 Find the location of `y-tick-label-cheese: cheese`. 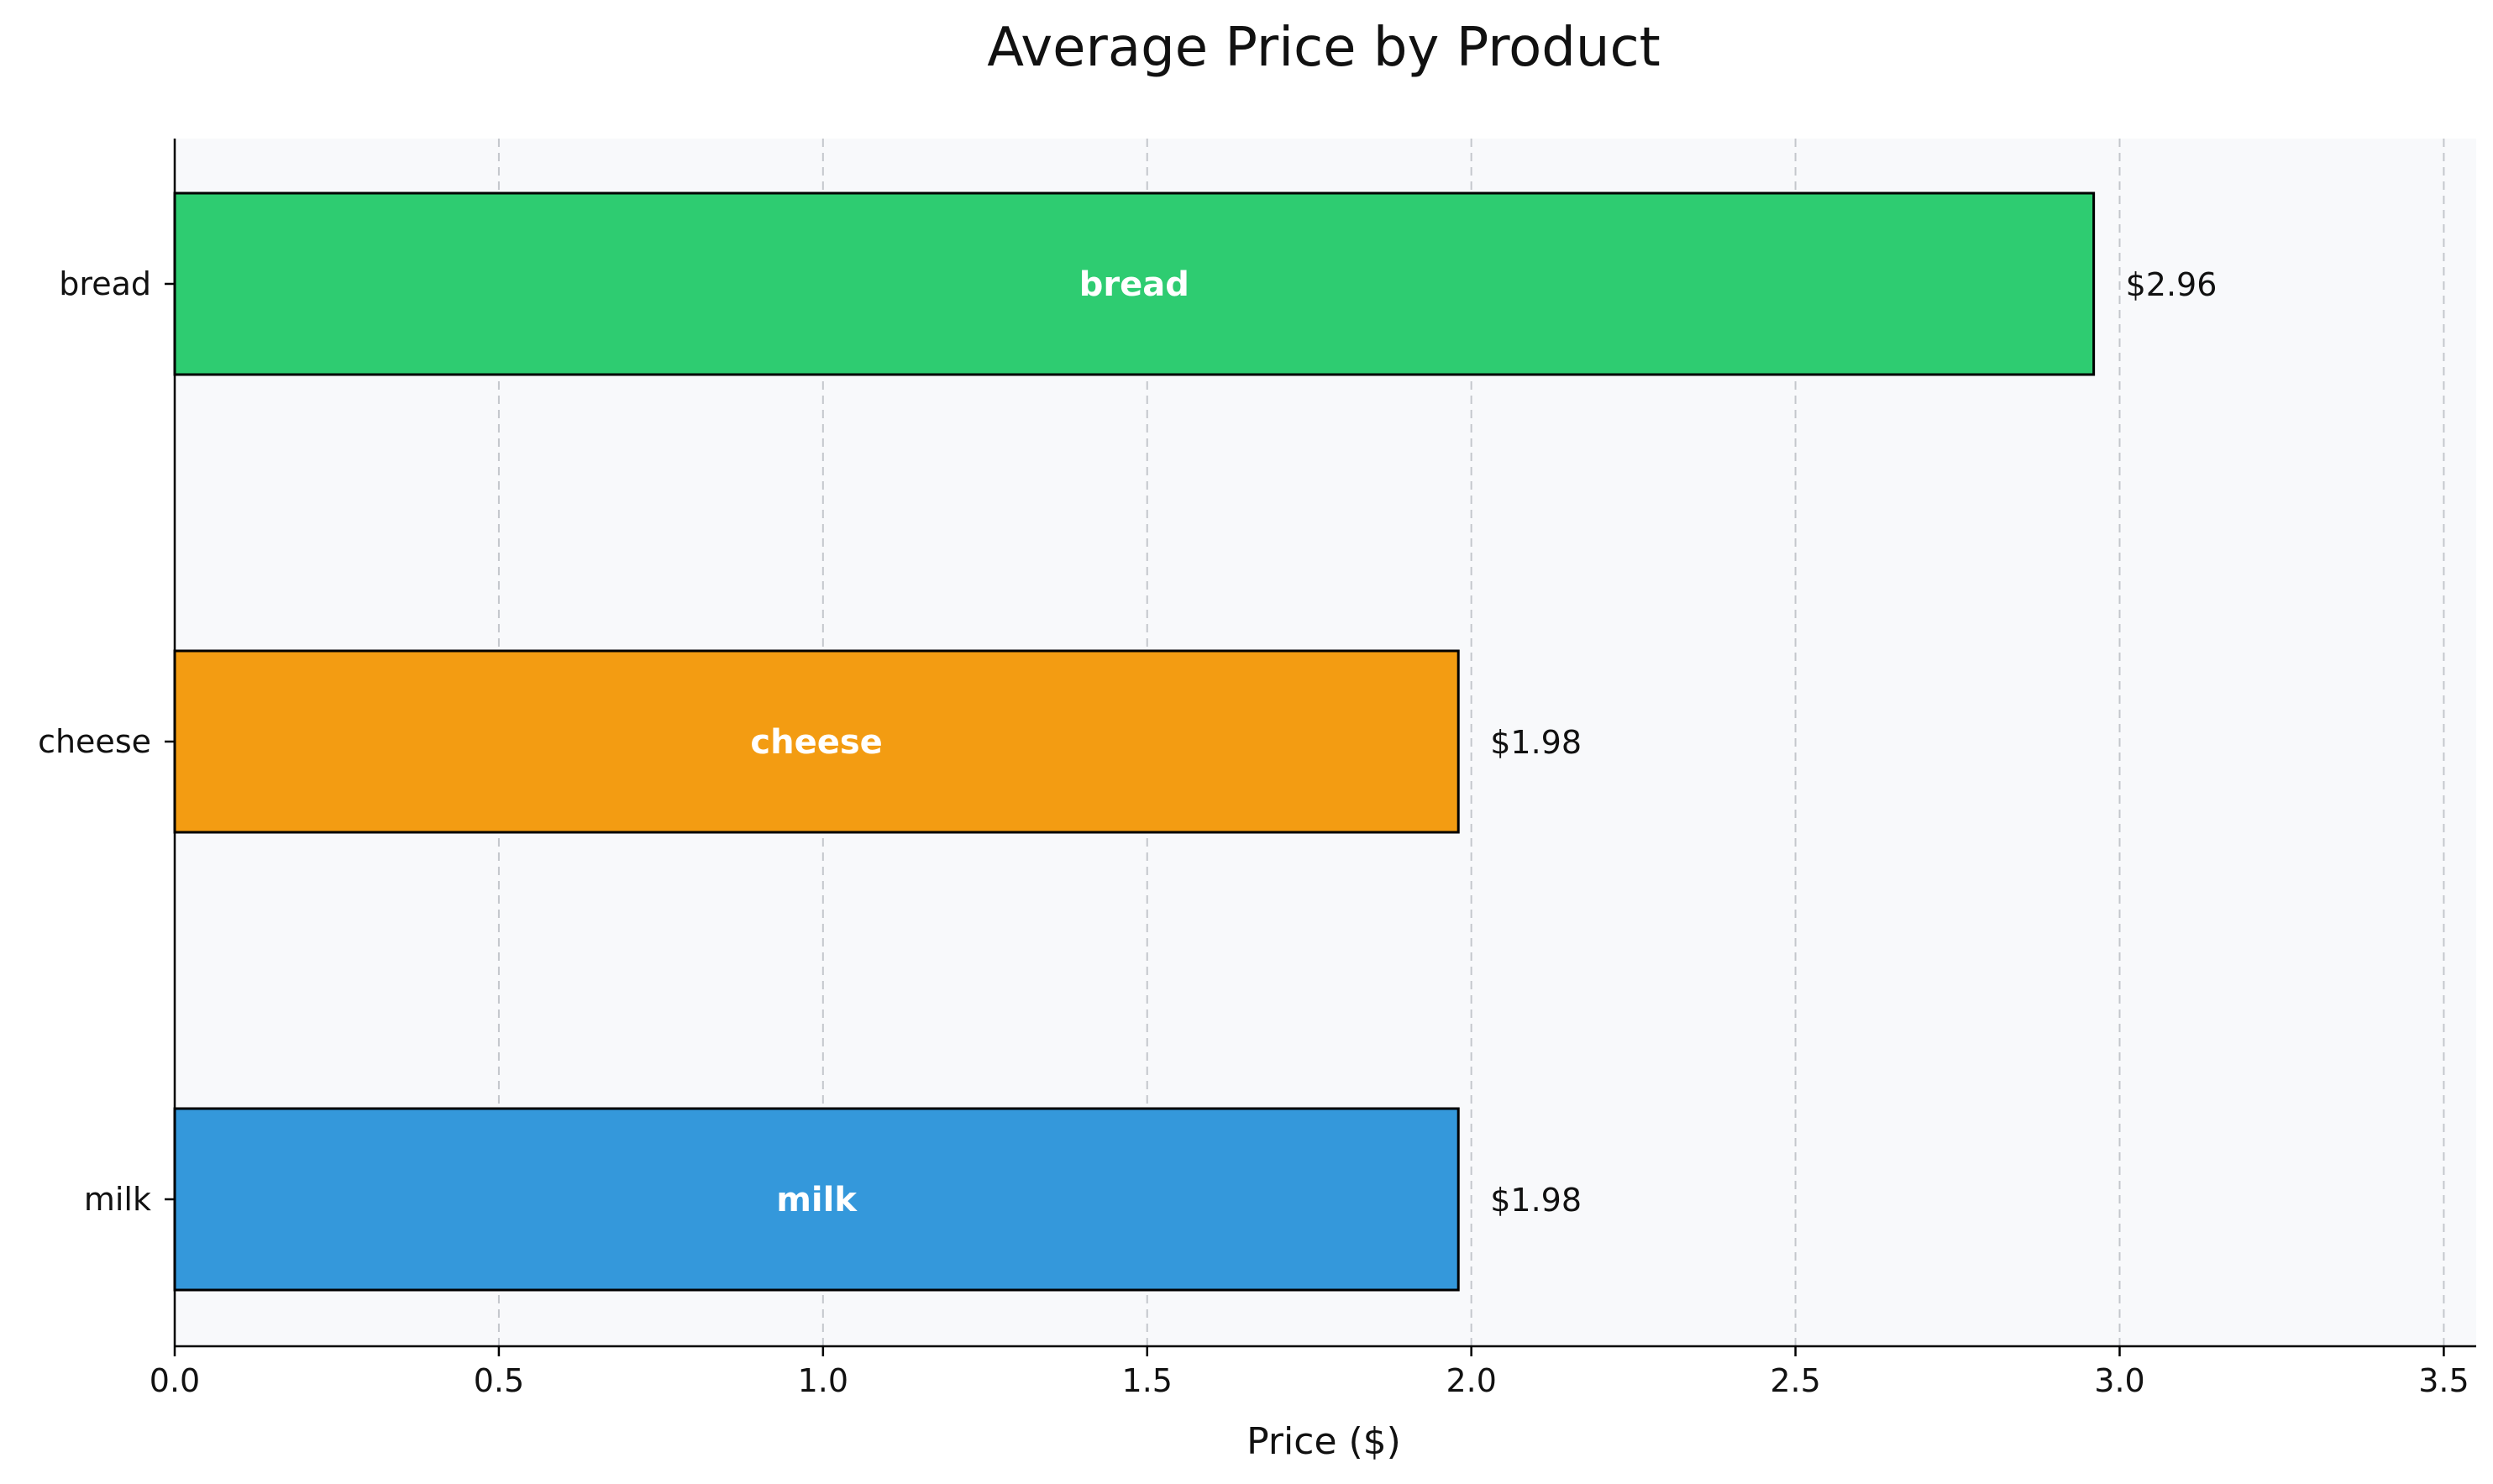

y-tick-label-cheese: cheese is located at coordinates (95, 742).